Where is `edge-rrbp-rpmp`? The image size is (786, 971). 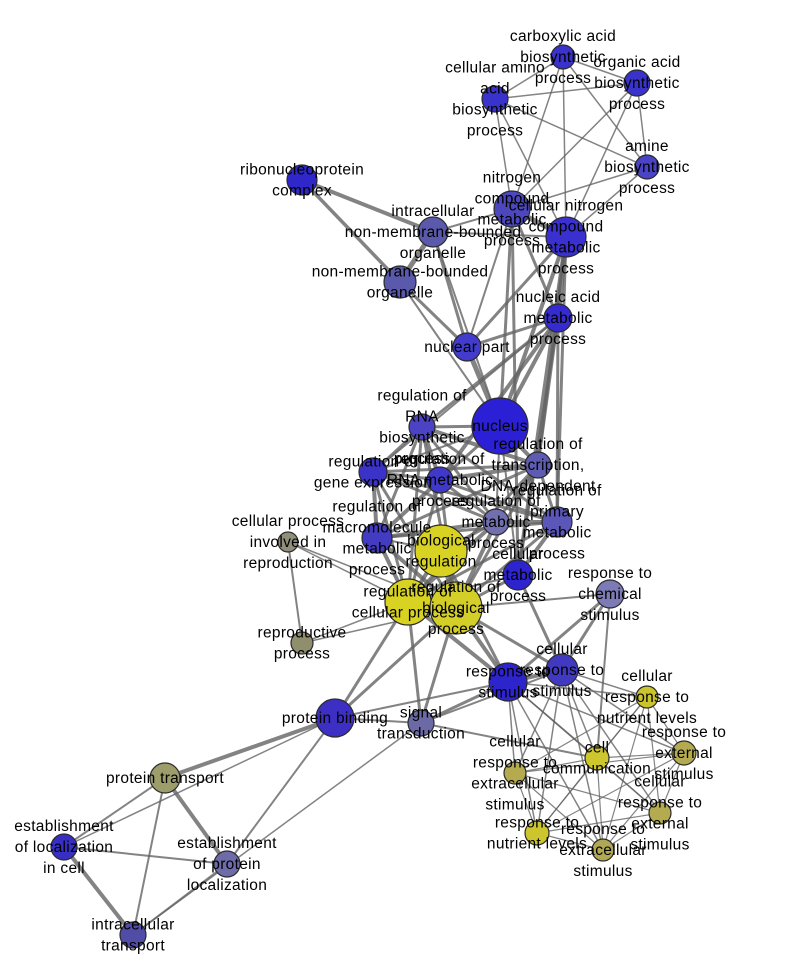
edge-rrbp-rpmp is located at coordinates (489, 474).